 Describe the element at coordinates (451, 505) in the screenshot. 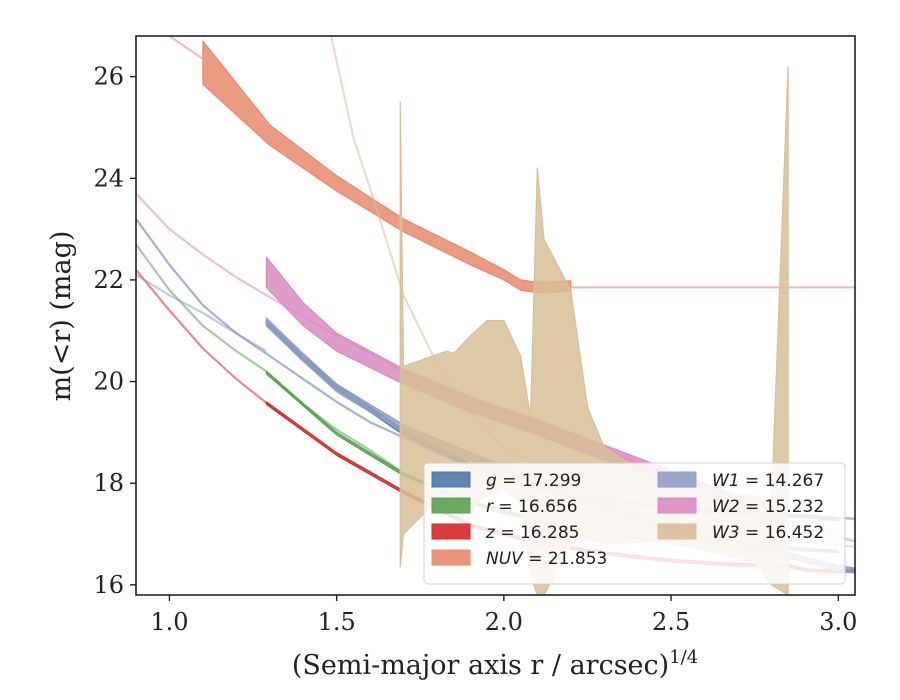

I see `legend-swatch-r` at that location.